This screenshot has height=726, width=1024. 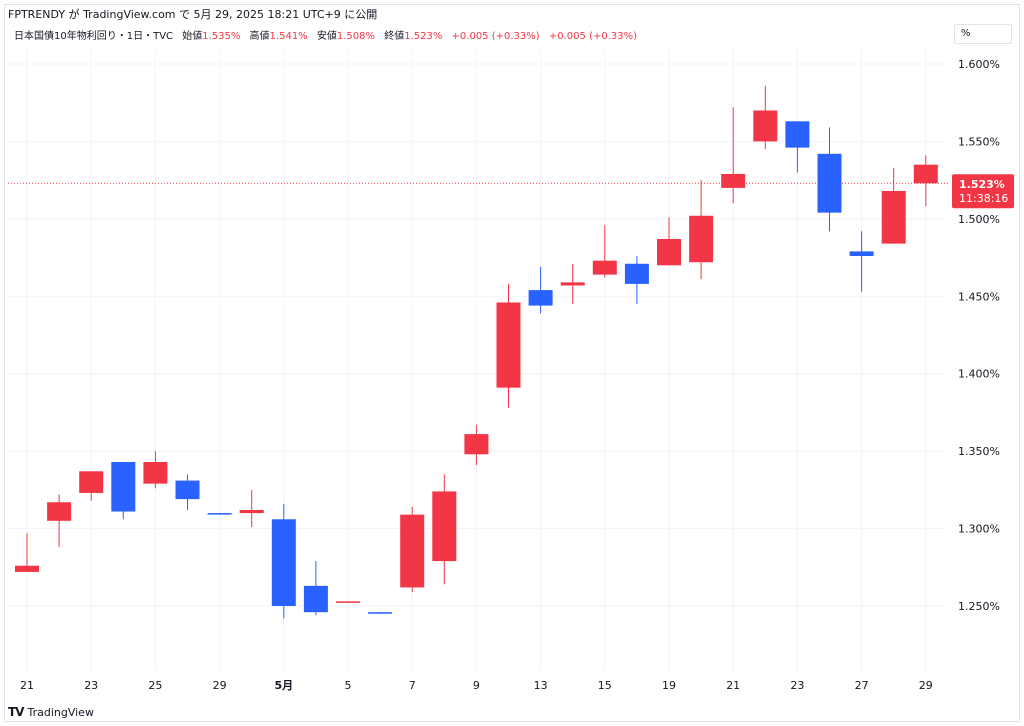 I want to click on brand-name: TradingView, so click(x=60, y=712).